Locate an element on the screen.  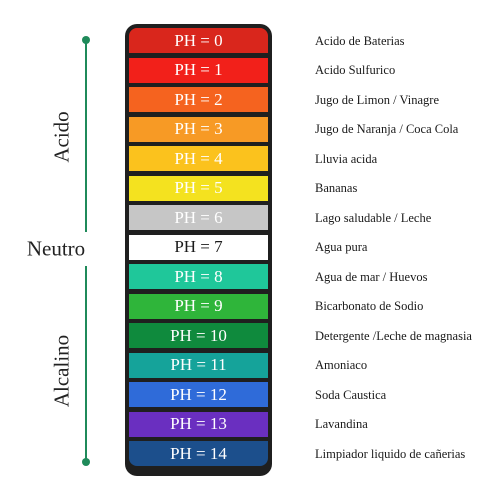
ph-level-11: PH = 11 is located at coordinates (198, 365).